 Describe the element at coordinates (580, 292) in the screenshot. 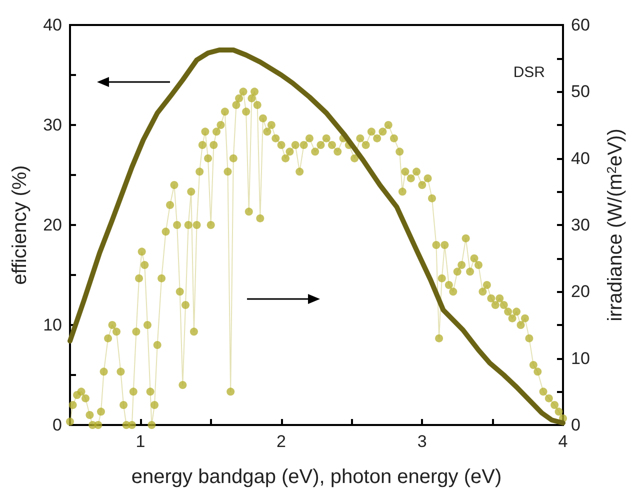

I see `y2-tick-label: 20` at that location.